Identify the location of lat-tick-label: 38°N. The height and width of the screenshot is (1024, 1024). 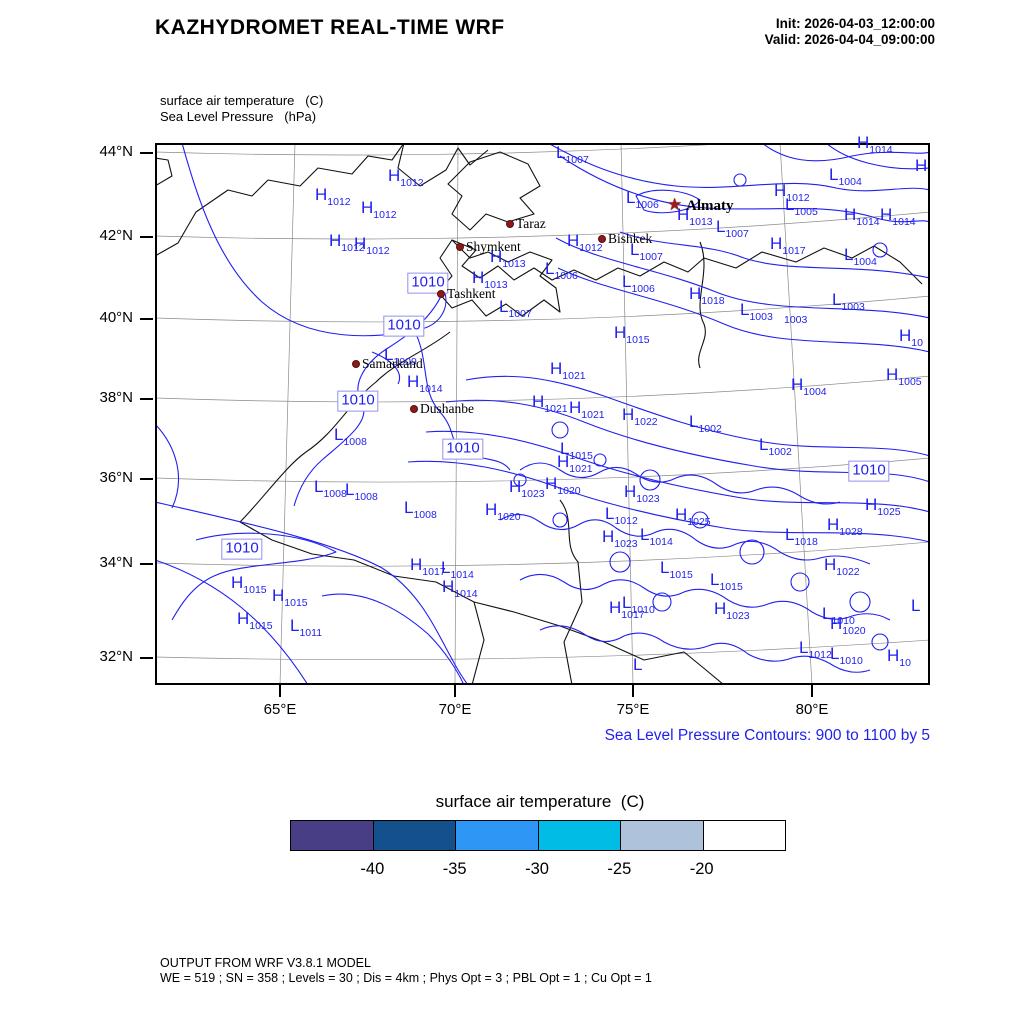
(116, 397).